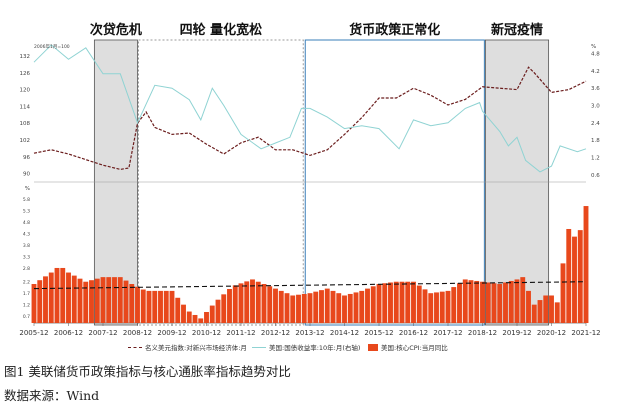 The height and width of the screenshot is (419, 634). What do you see at coordinates (221, 30) in the screenshot?
I see `period-label-1: 四轮 量化宽松` at bounding box center [221, 30].